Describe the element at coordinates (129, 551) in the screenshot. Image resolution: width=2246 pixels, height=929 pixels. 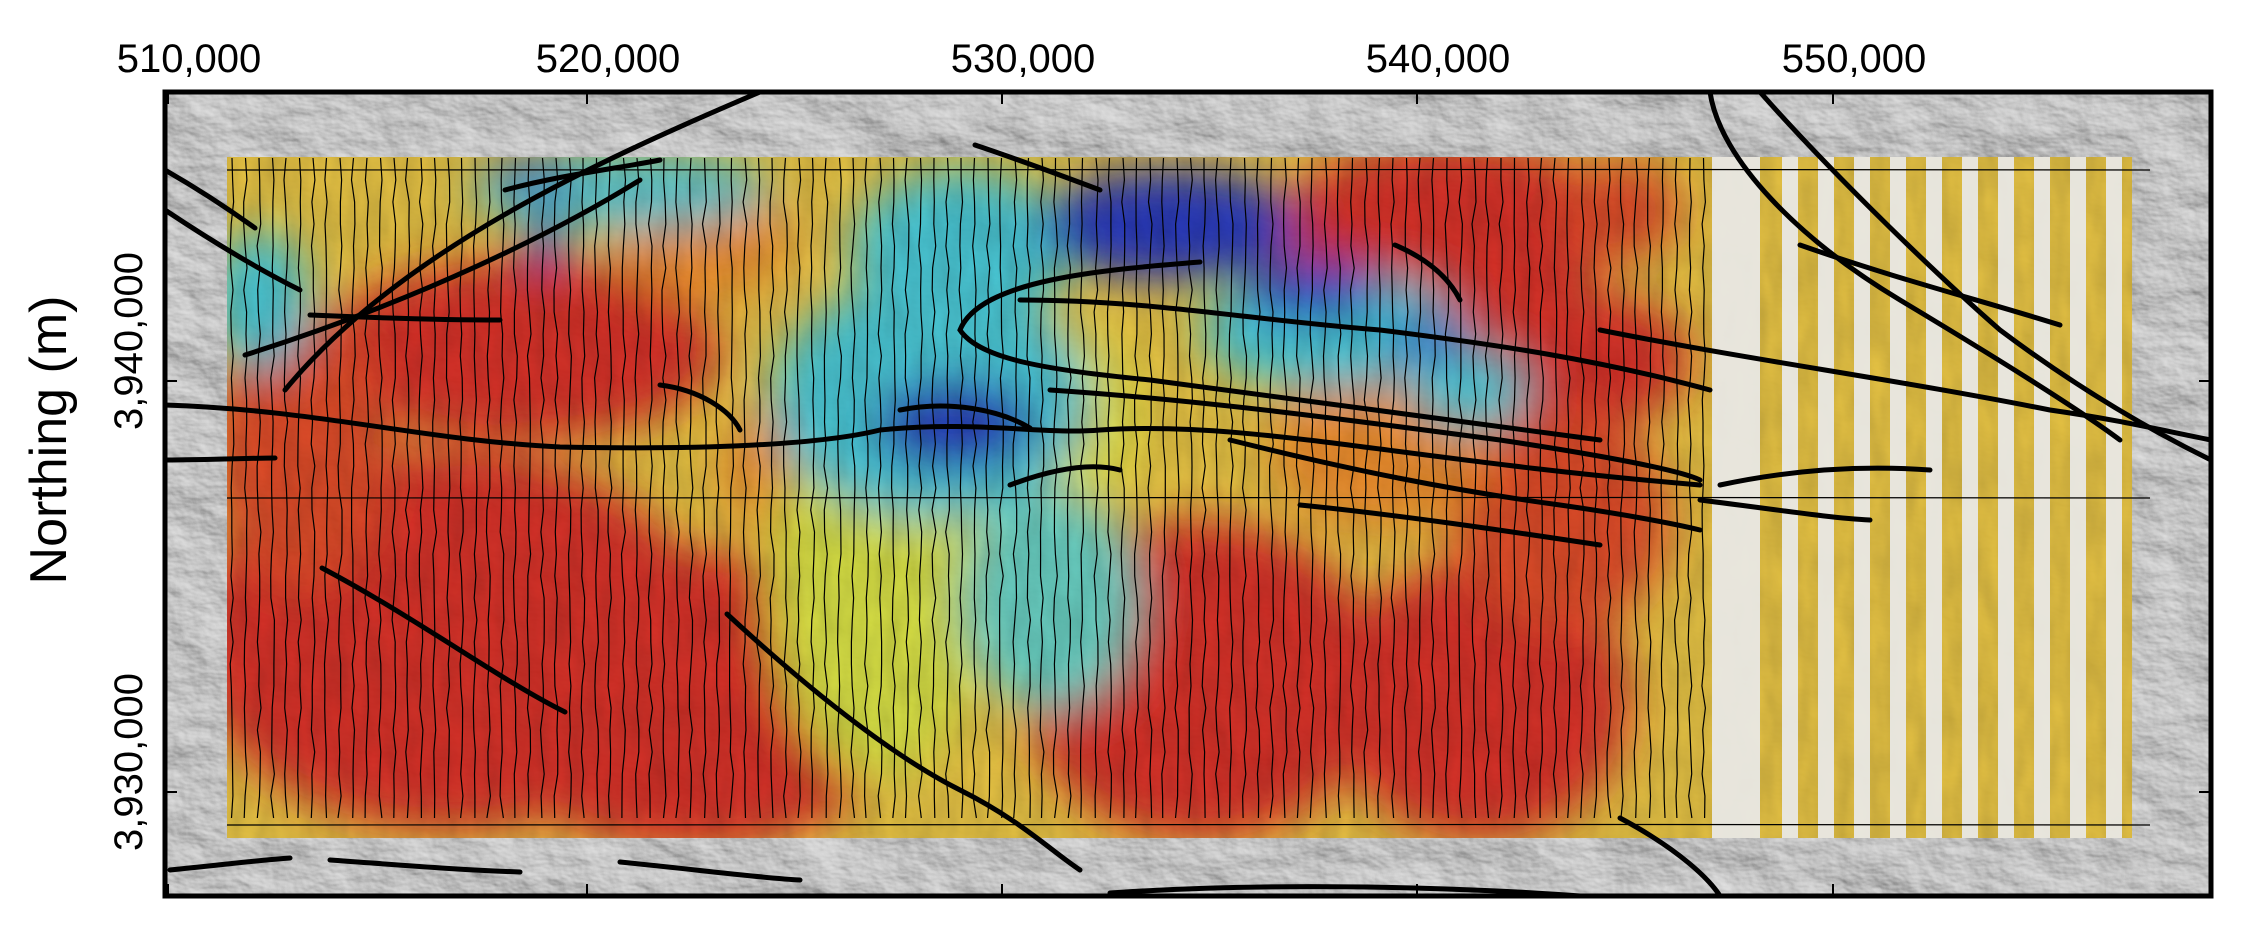
I see `y-tick-labels: 3,940,000 3,930,000` at that location.